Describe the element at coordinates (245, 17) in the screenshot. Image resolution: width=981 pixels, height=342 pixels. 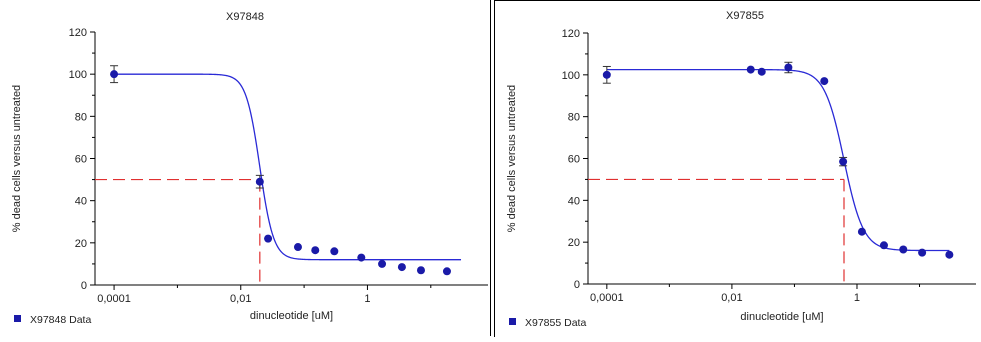
I see `chart-title: X97848` at that location.